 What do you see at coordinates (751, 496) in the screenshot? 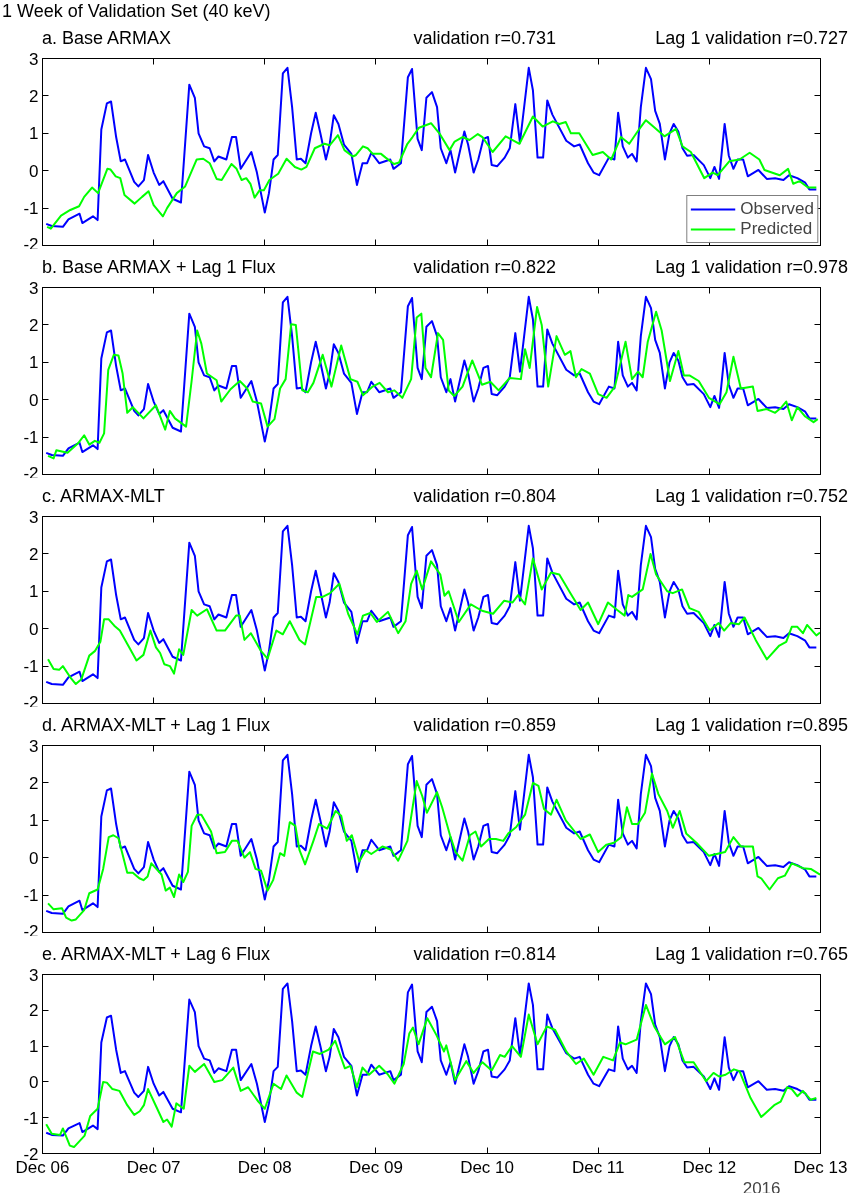
I see `text: Lag 1 validation r=0.752` at bounding box center [751, 496].